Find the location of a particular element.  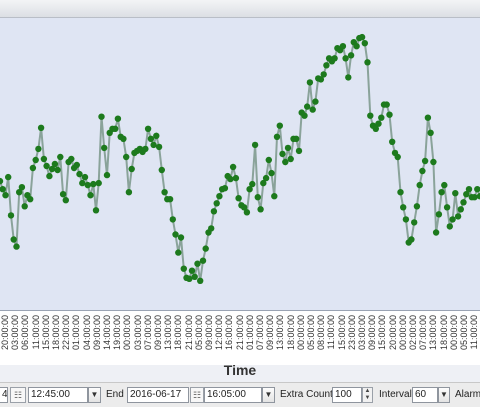

x-tick-label: 06:00:00 is located at coordinates (25, 333).